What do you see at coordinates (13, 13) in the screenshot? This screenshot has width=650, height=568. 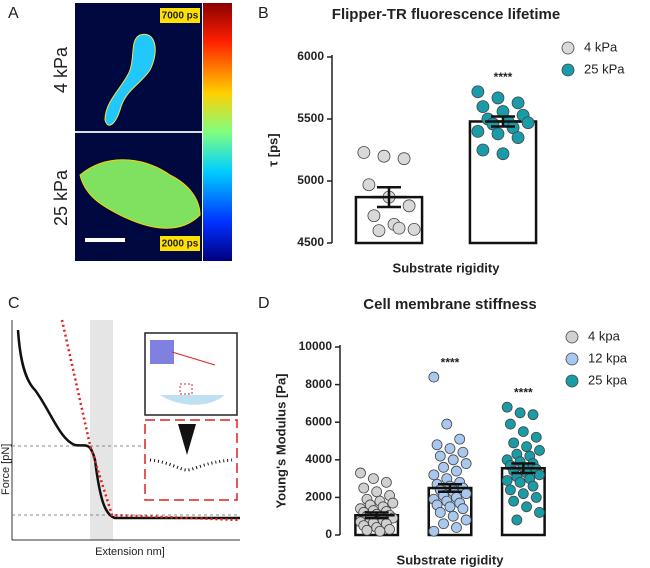 I see `panel-letter: A` at bounding box center [13, 13].